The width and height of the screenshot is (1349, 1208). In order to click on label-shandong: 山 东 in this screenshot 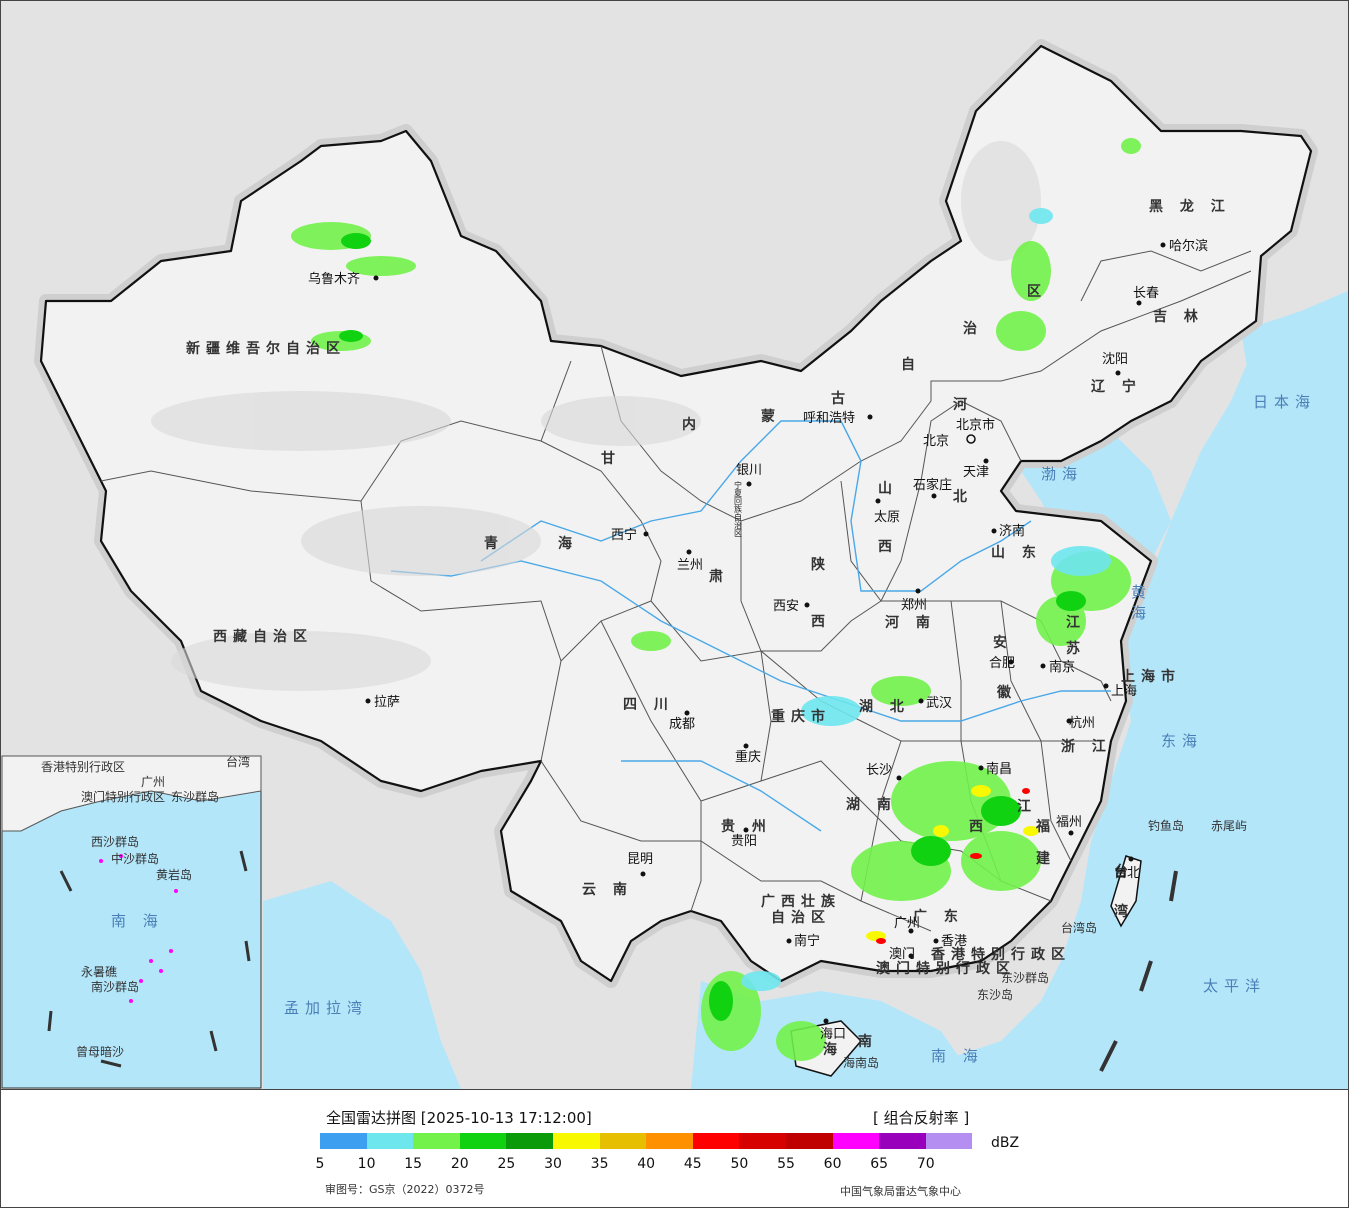, I will do `click(1016, 552)`.